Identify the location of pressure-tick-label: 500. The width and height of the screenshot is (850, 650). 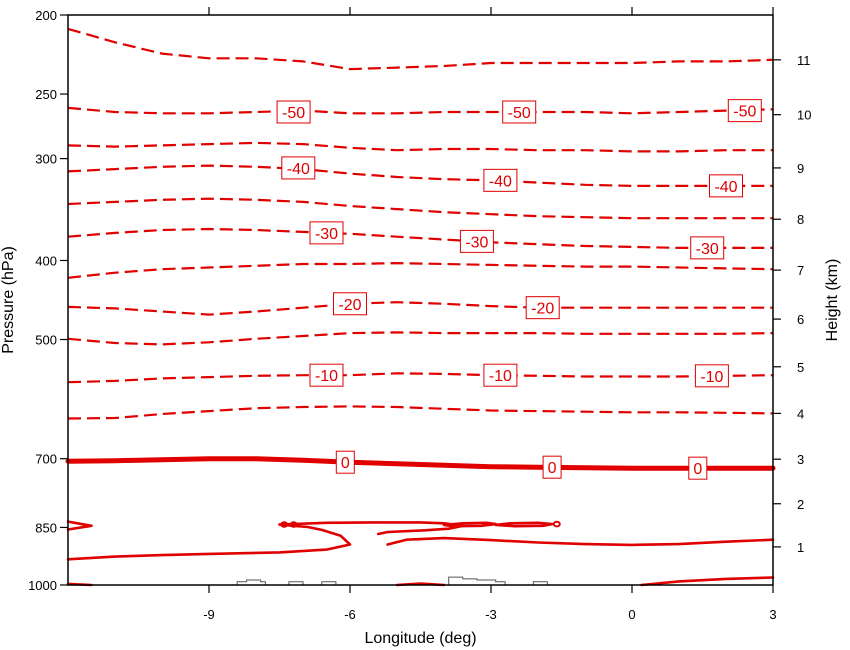
(46, 340).